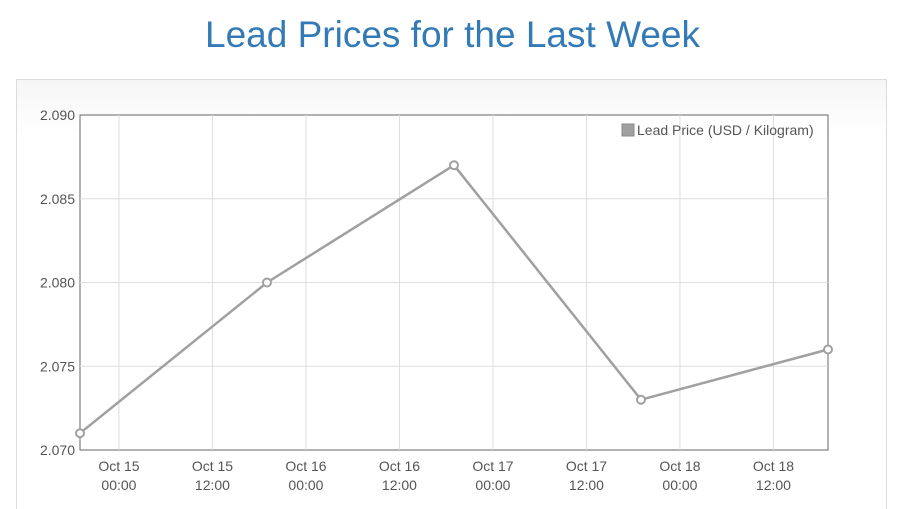 The image size is (905, 509). I want to click on y-tick-label: 2.090, so click(57, 115).